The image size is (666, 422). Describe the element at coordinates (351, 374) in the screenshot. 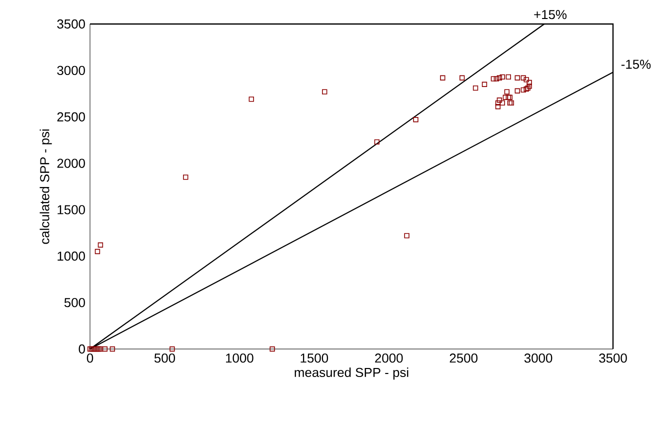

I see `x-axis-title: measured SPP - psi` at that location.